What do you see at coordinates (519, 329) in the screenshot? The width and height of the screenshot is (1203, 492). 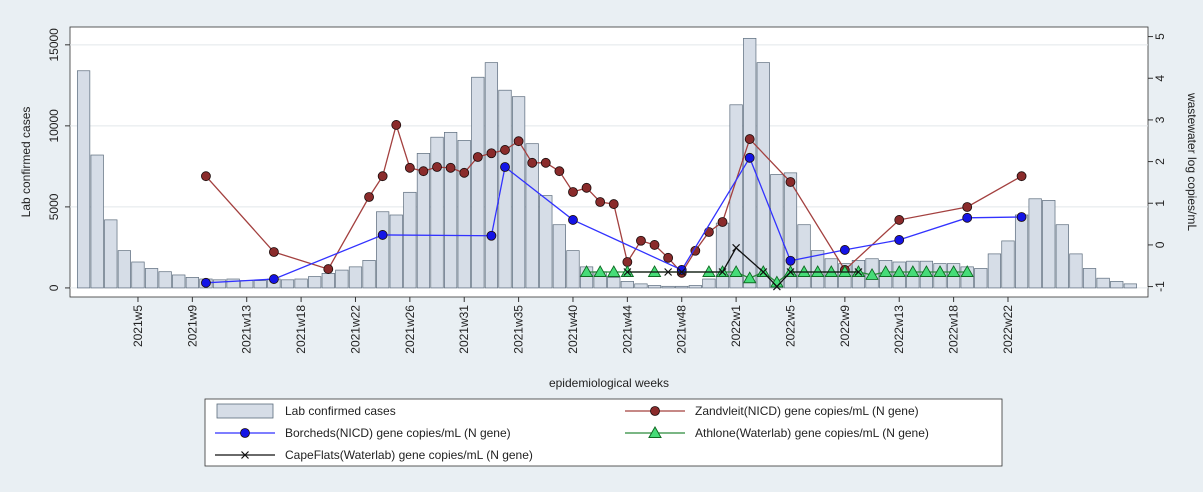 I see `x-tick-label: 2021w35` at bounding box center [519, 329].